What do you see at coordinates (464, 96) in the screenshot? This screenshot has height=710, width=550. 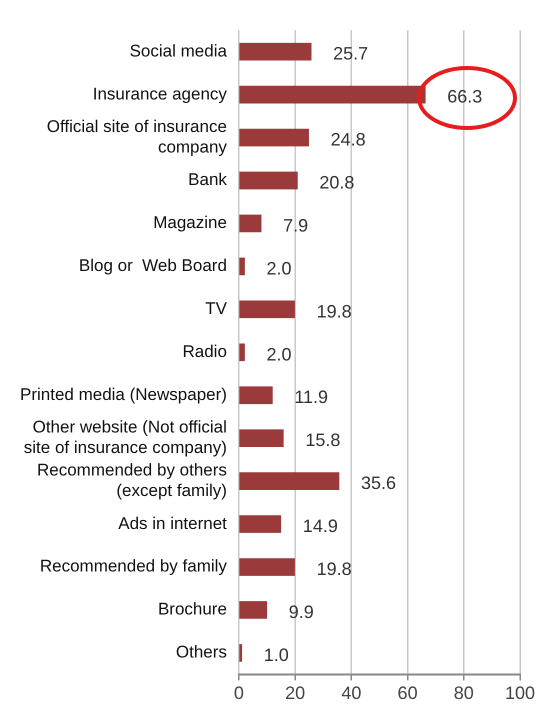 I see `data-label: 66.3` at bounding box center [464, 96].